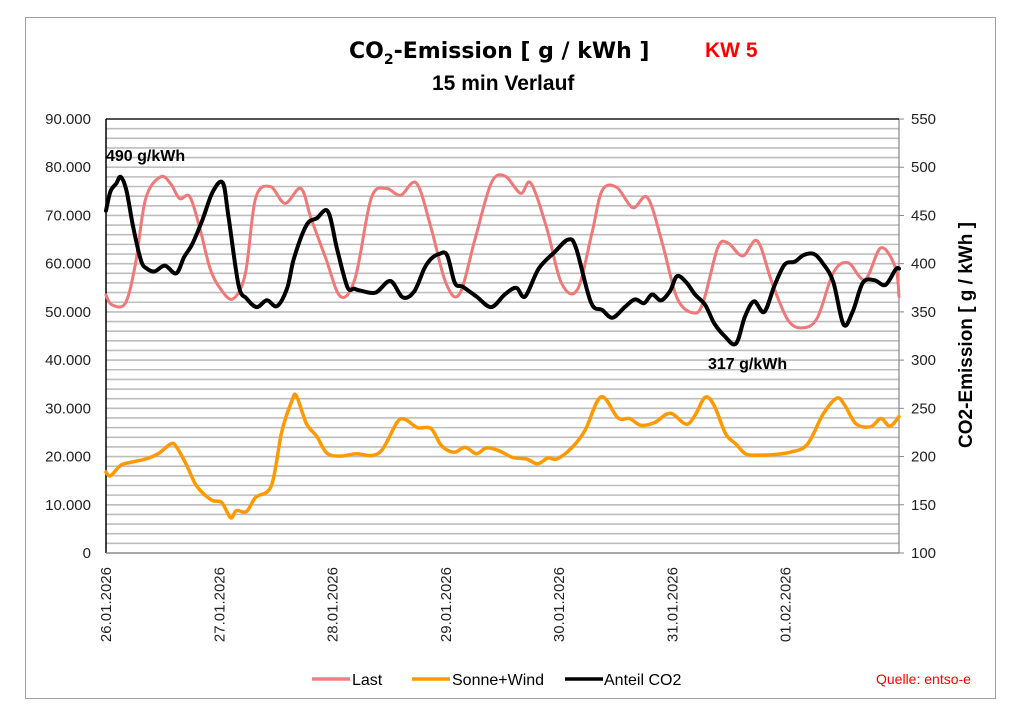 This screenshot has width=1024, height=724. What do you see at coordinates (923, 553) in the screenshot?
I see `right-tick-label: 100` at bounding box center [923, 553].